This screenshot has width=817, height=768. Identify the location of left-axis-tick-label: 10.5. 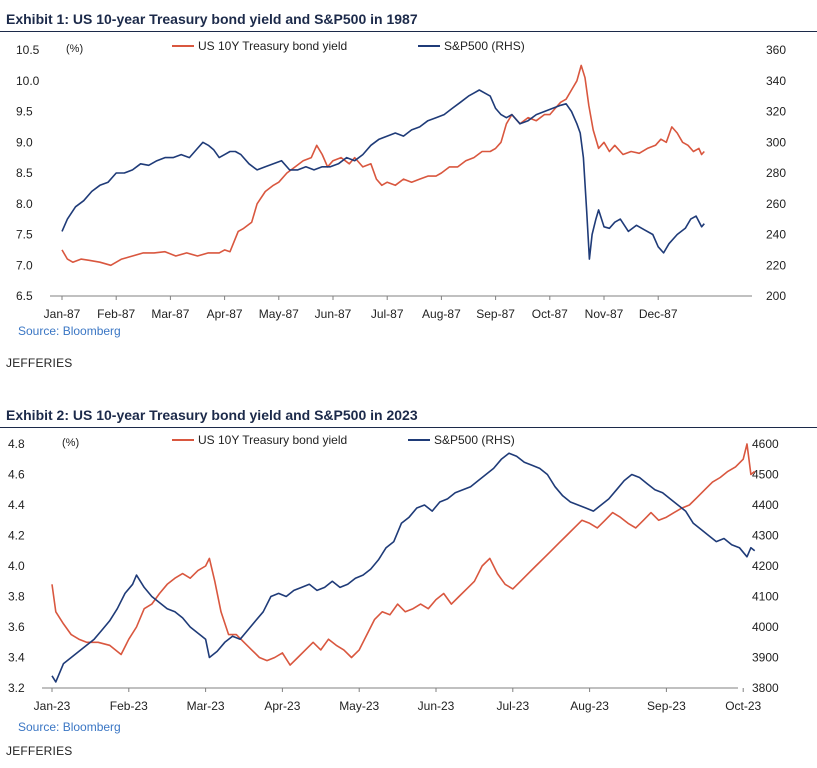
(28, 50).